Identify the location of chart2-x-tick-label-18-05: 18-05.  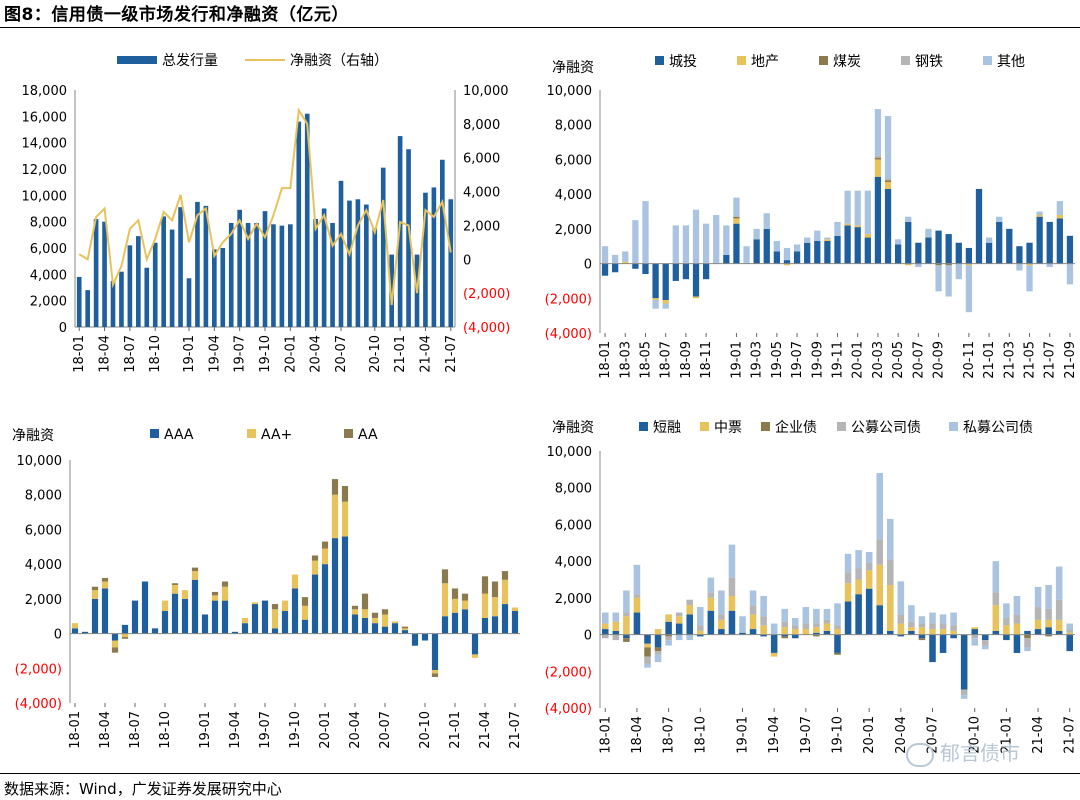
(645, 360).